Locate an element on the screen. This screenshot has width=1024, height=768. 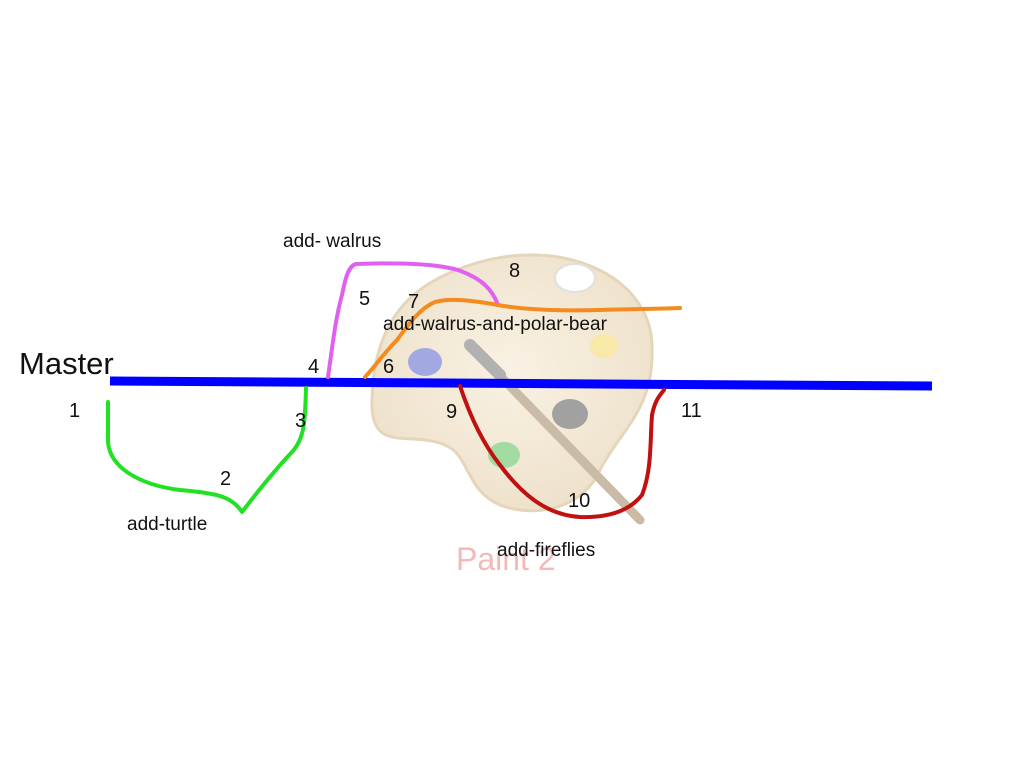
commit-label-10: 10 is located at coordinates (579, 501).